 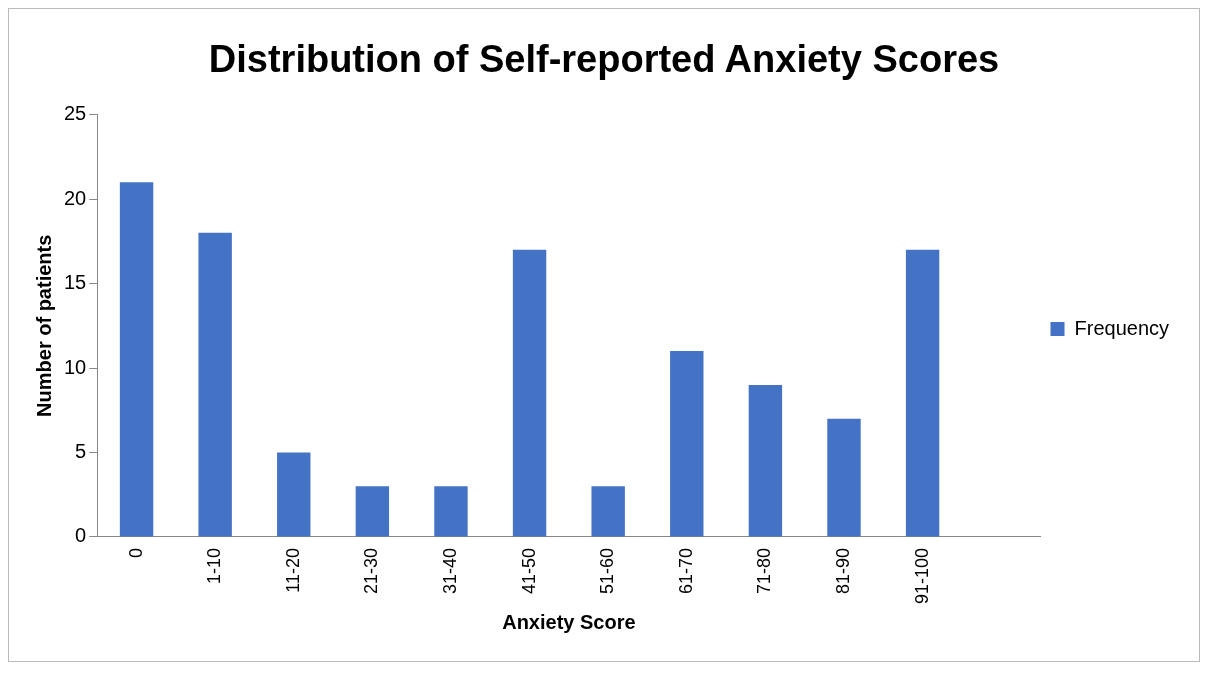 I want to click on legend-label: Frequency, so click(x=1122, y=327).